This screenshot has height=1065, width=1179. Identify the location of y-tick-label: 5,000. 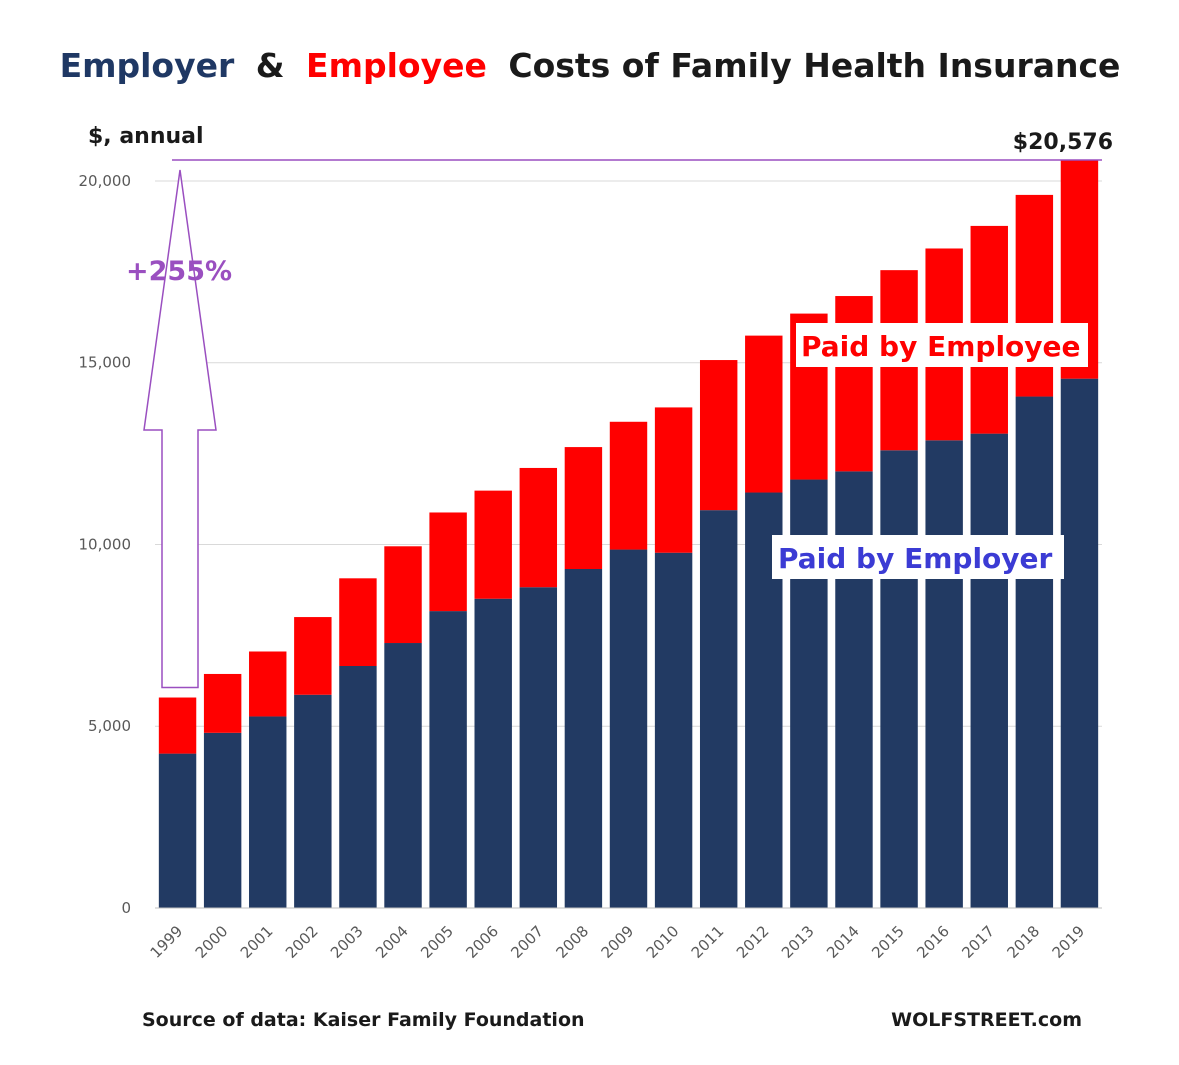
(109, 726).